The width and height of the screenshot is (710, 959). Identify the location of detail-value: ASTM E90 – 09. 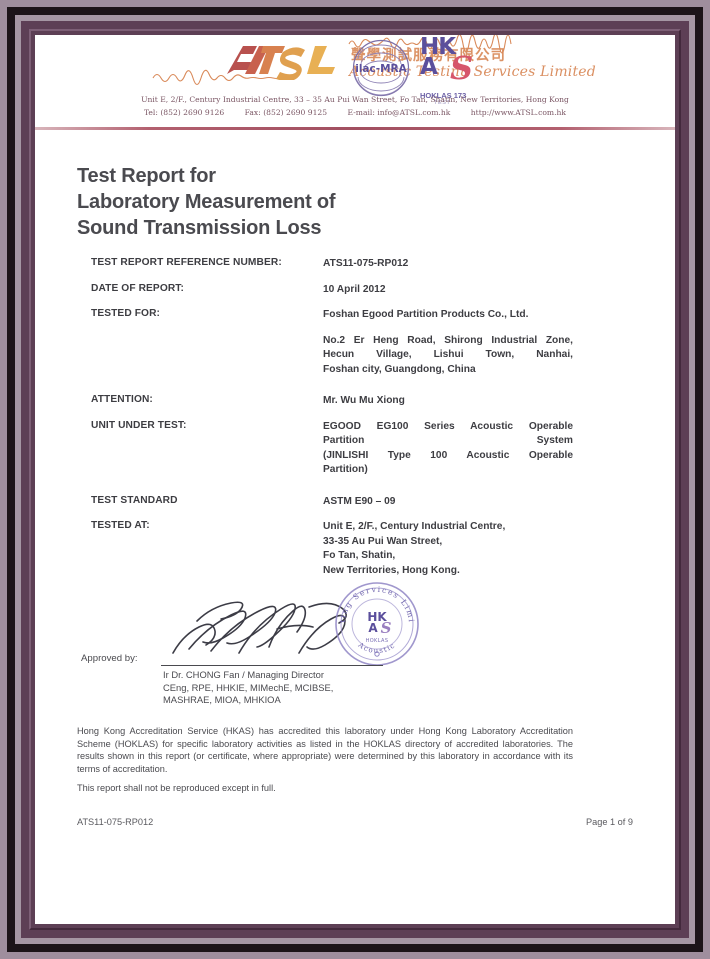
(462, 502).